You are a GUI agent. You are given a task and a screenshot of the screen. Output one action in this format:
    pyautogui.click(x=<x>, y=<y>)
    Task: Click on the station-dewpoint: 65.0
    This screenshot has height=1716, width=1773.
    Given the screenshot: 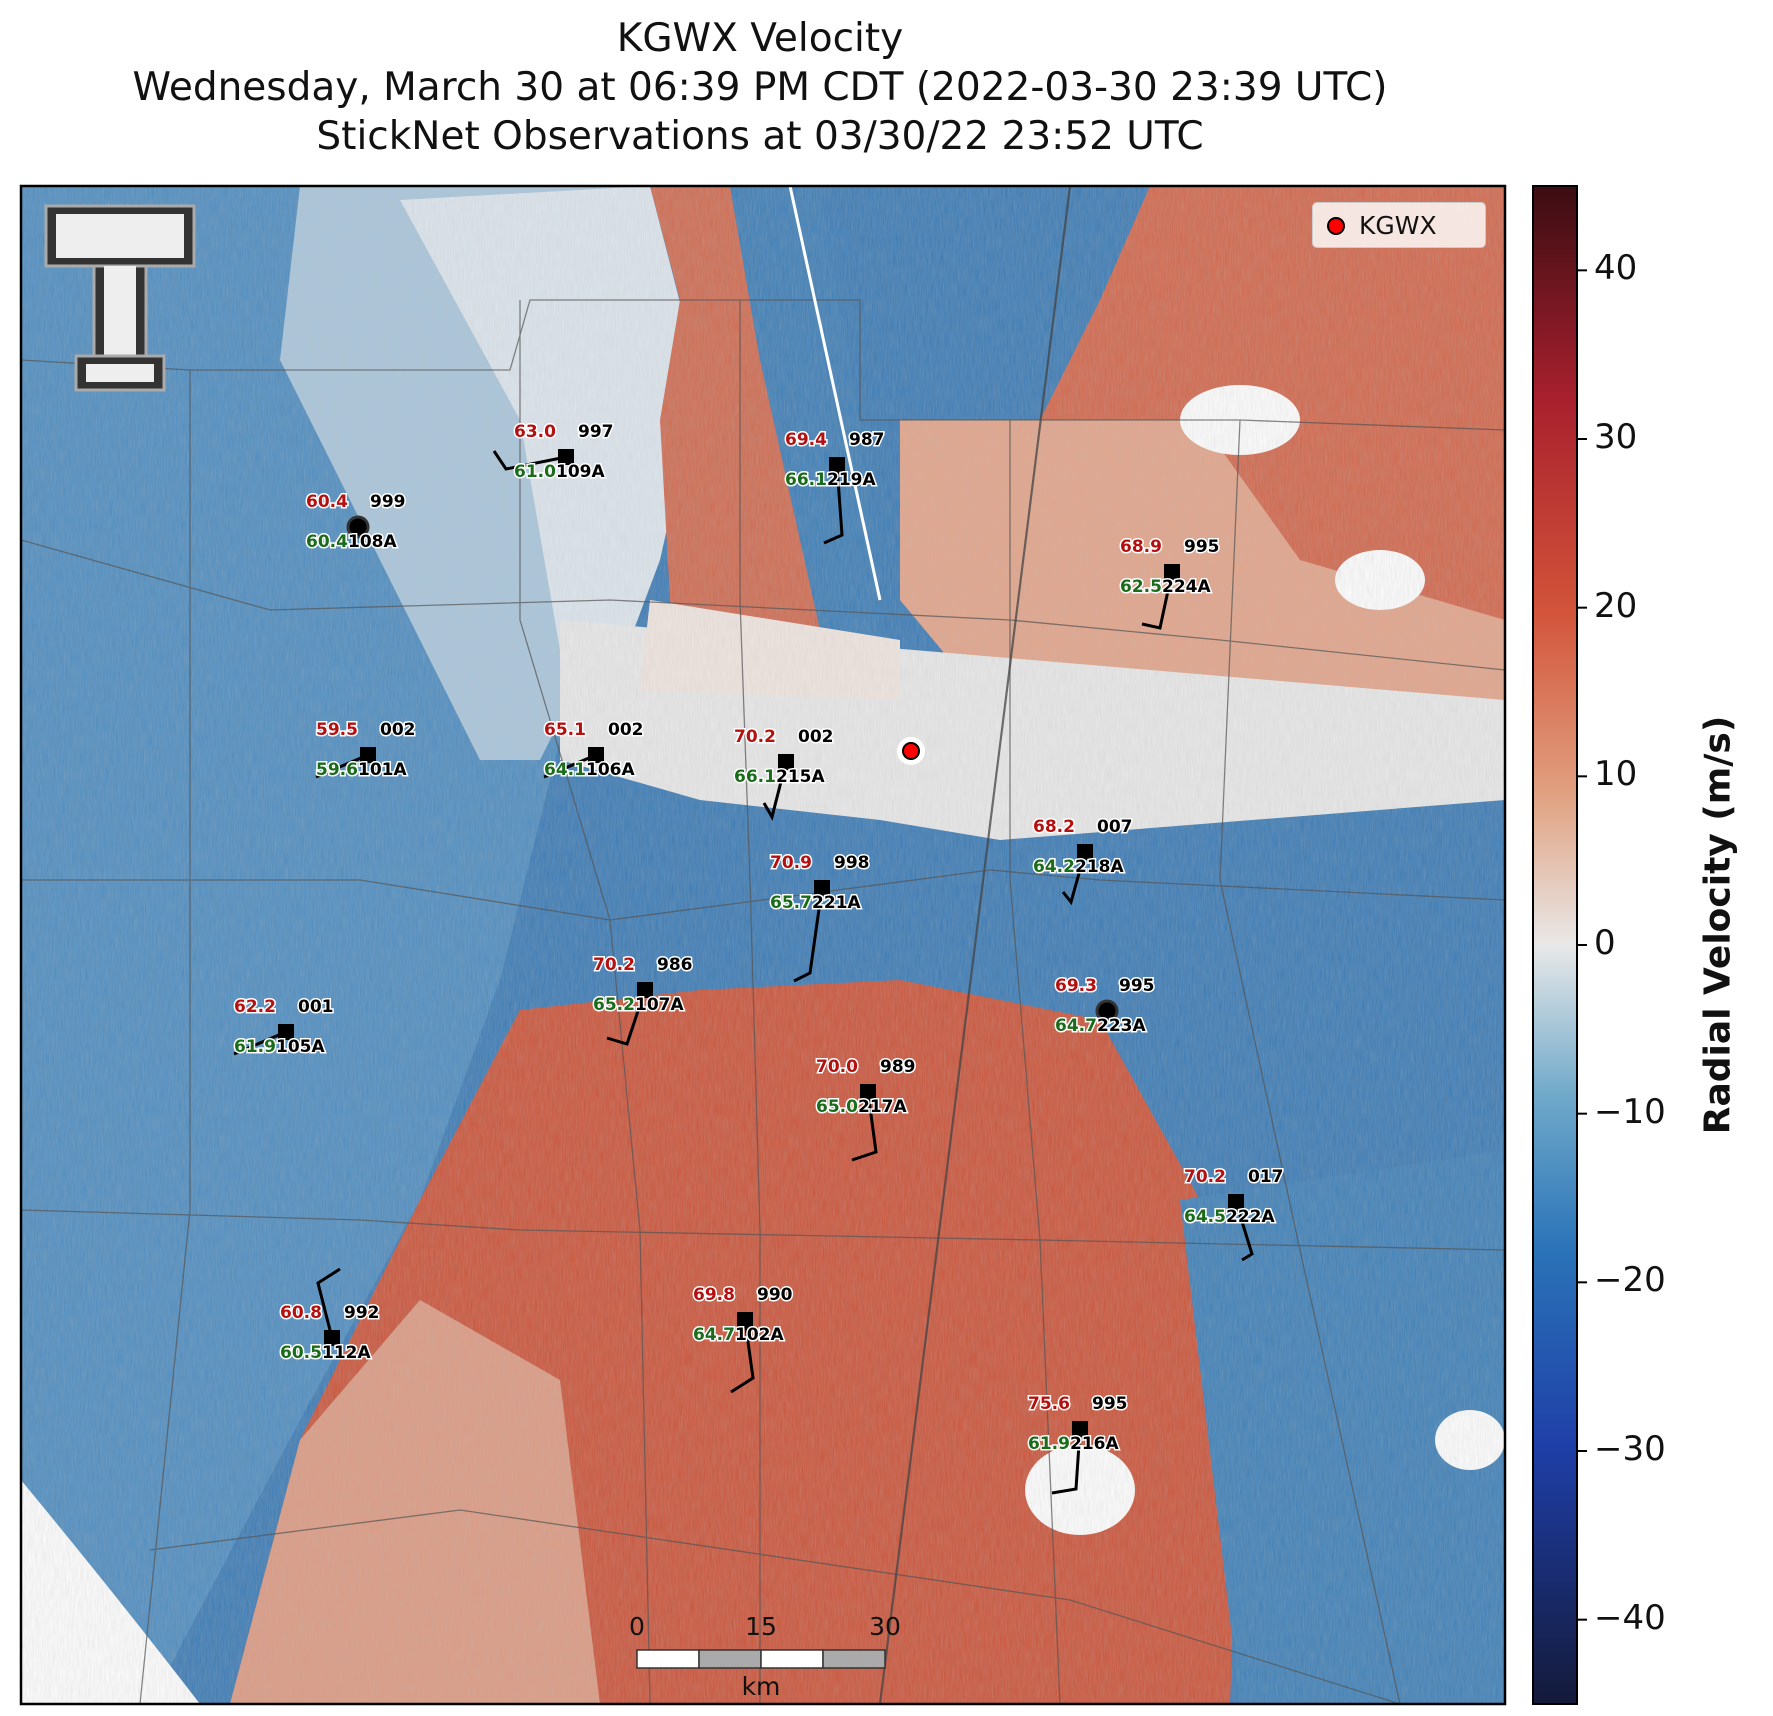 What is the action you would take?
    pyautogui.click(x=837, y=1107)
    